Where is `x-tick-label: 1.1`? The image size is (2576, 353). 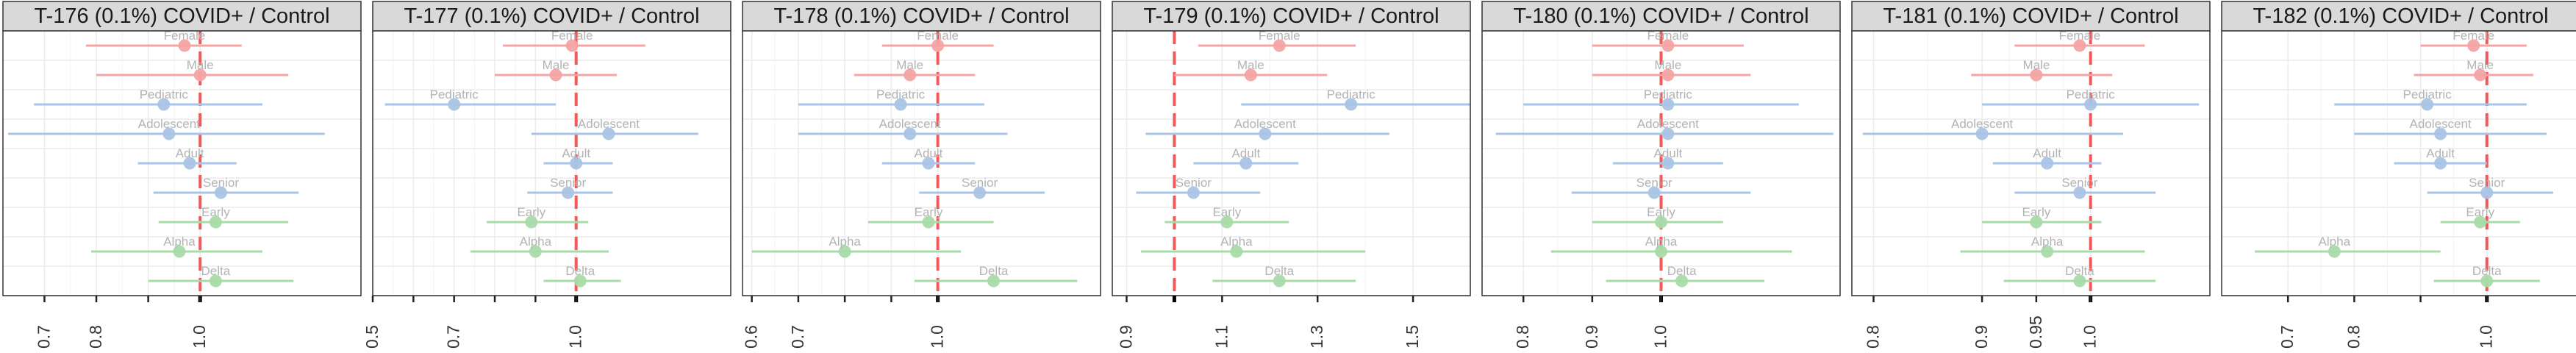
x-tick-label: 1.1 is located at coordinates (1221, 337).